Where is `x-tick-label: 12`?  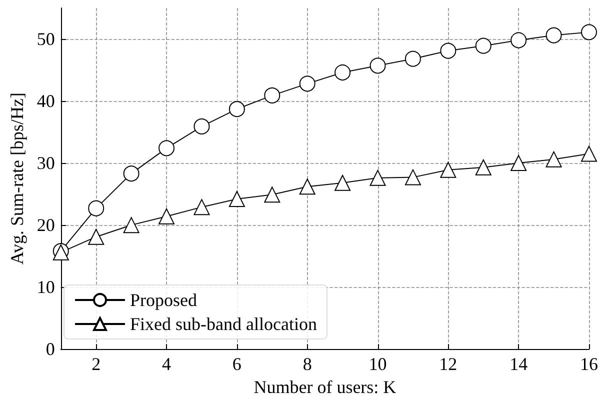 x-tick-label: 12 is located at coordinates (448, 364).